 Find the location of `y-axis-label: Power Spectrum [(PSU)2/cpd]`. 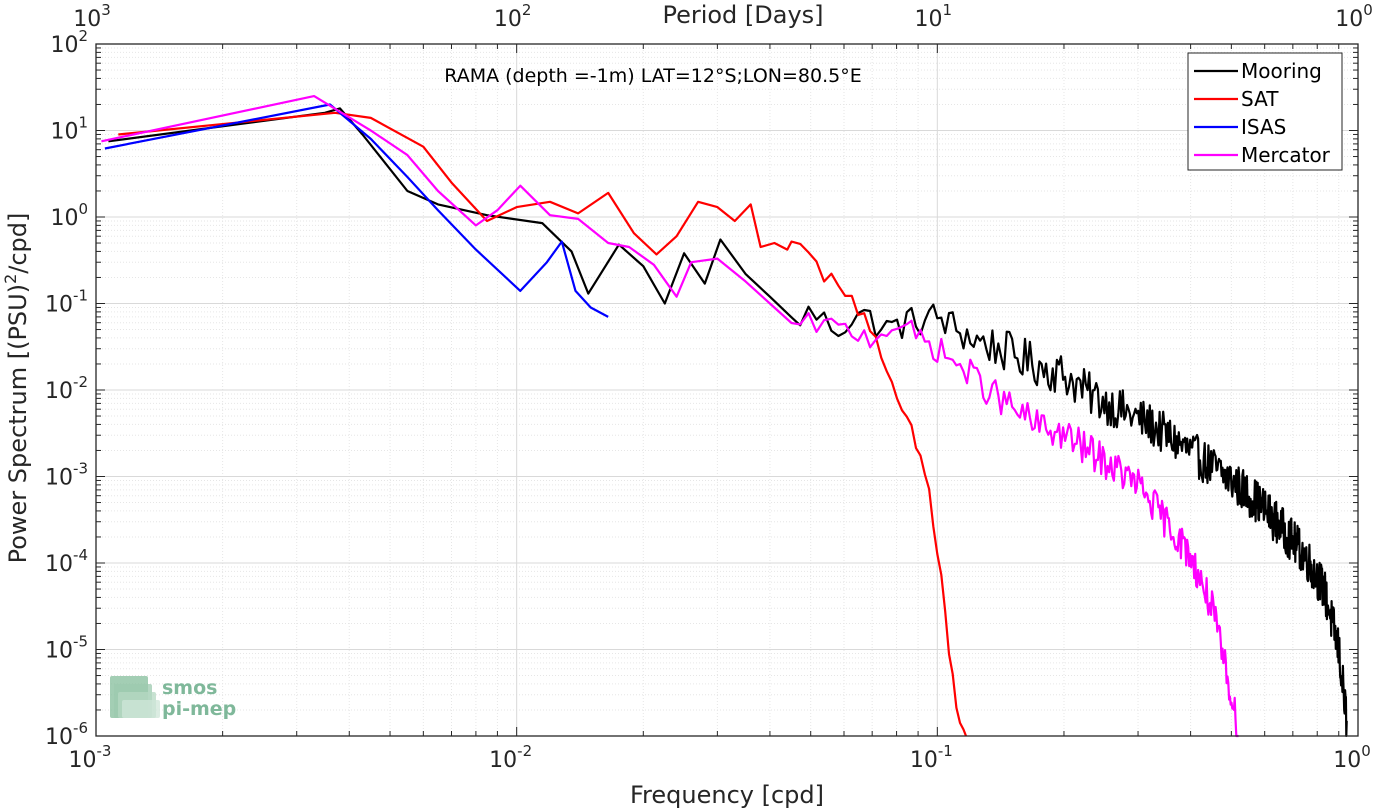

y-axis-label: Power Spectrum [(PSU)2/cpd] is located at coordinates (16, 388).